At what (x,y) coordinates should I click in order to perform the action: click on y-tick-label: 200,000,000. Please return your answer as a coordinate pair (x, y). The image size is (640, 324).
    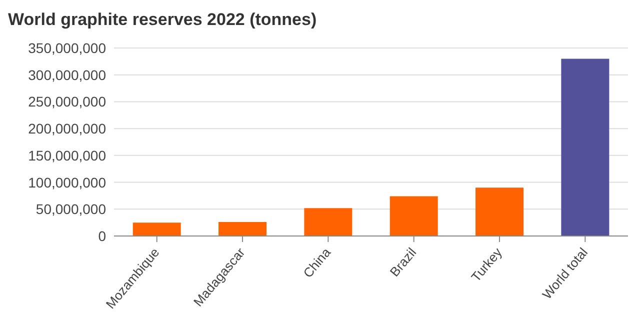
    Looking at the image, I should click on (67, 128).